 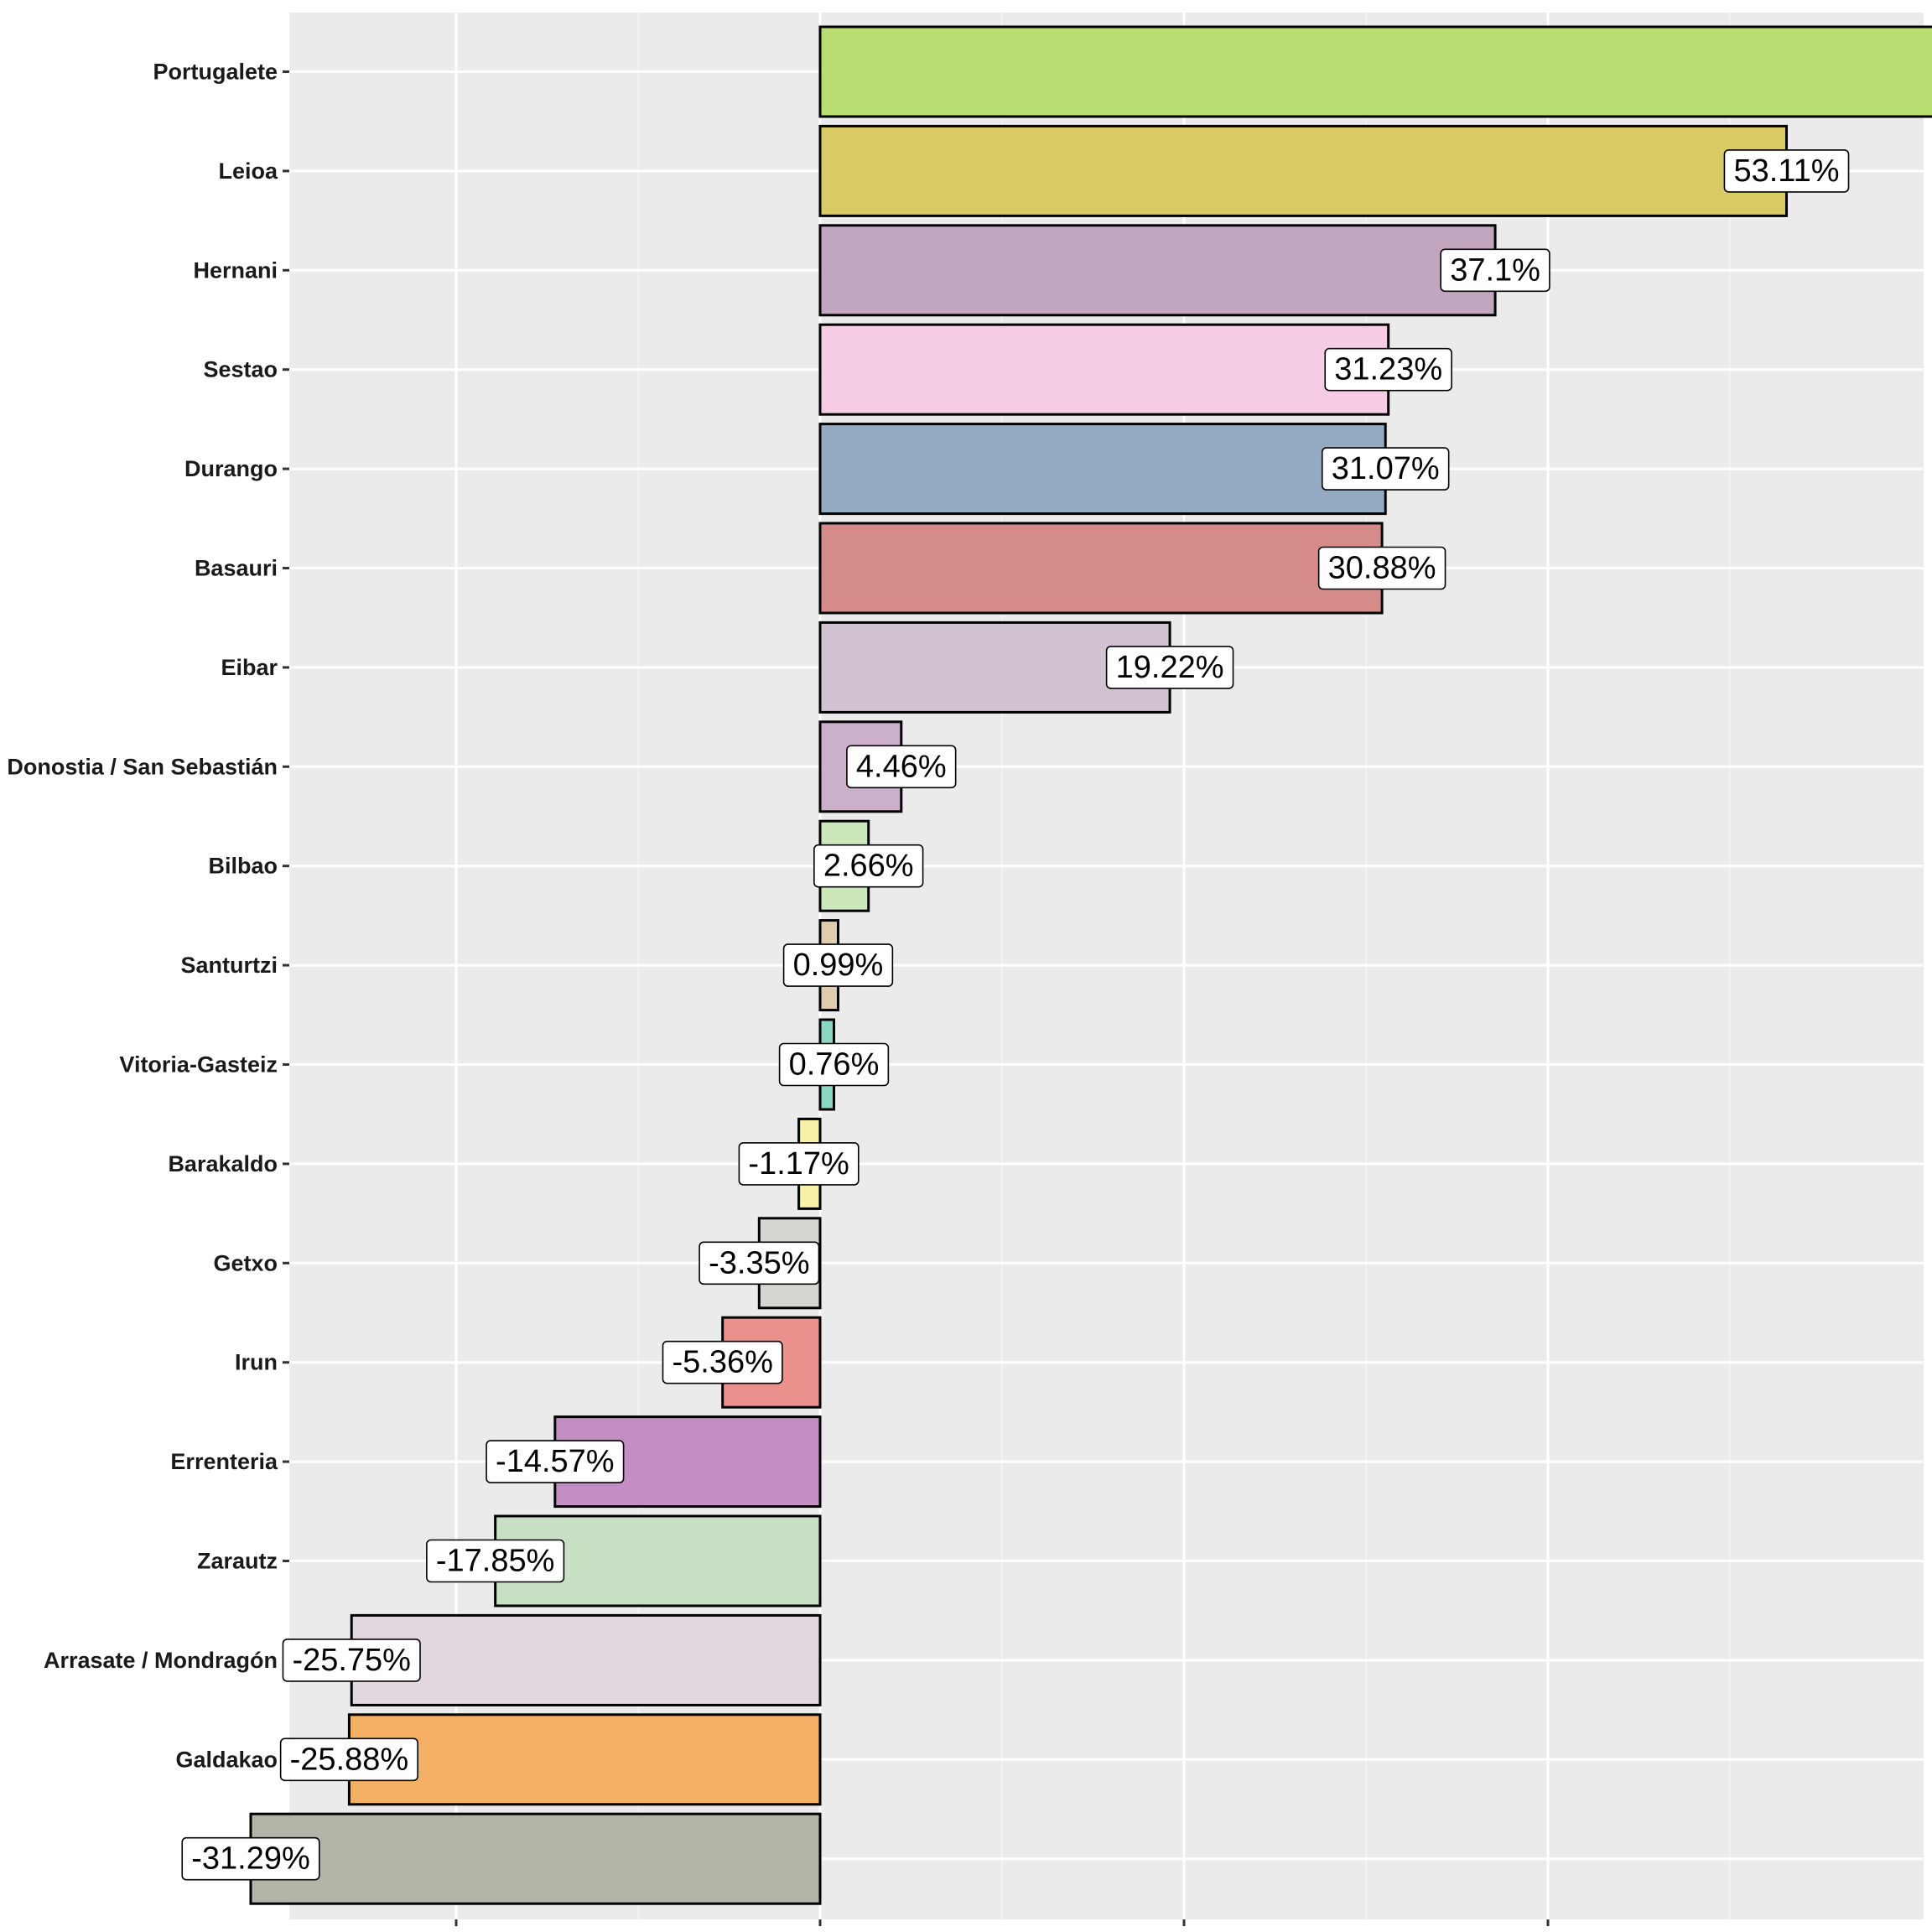 I want to click on value-label-text: 2.66%, so click(x=868, y=866).